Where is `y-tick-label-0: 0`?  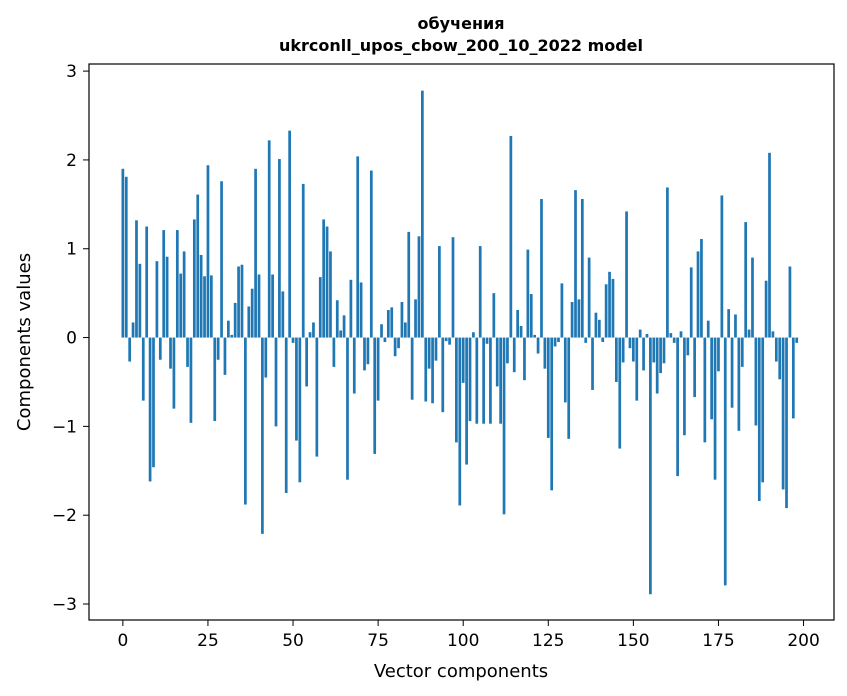 y-tick-label-0: 0 is located at coordinates (71, 339).